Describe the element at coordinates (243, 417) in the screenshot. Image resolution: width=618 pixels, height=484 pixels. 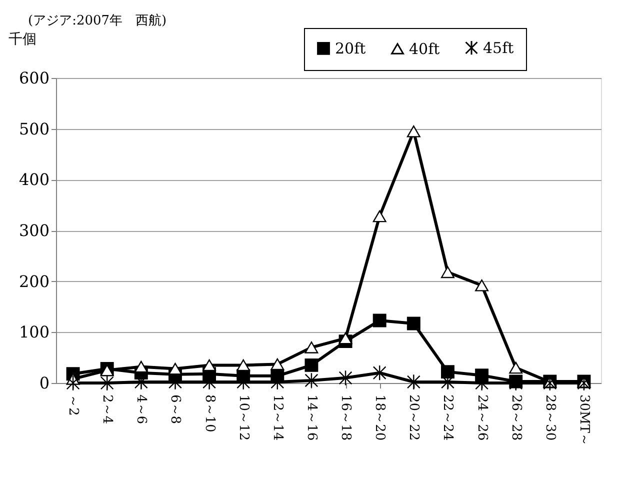
I see `x-tick-label: 10～12` at that location.